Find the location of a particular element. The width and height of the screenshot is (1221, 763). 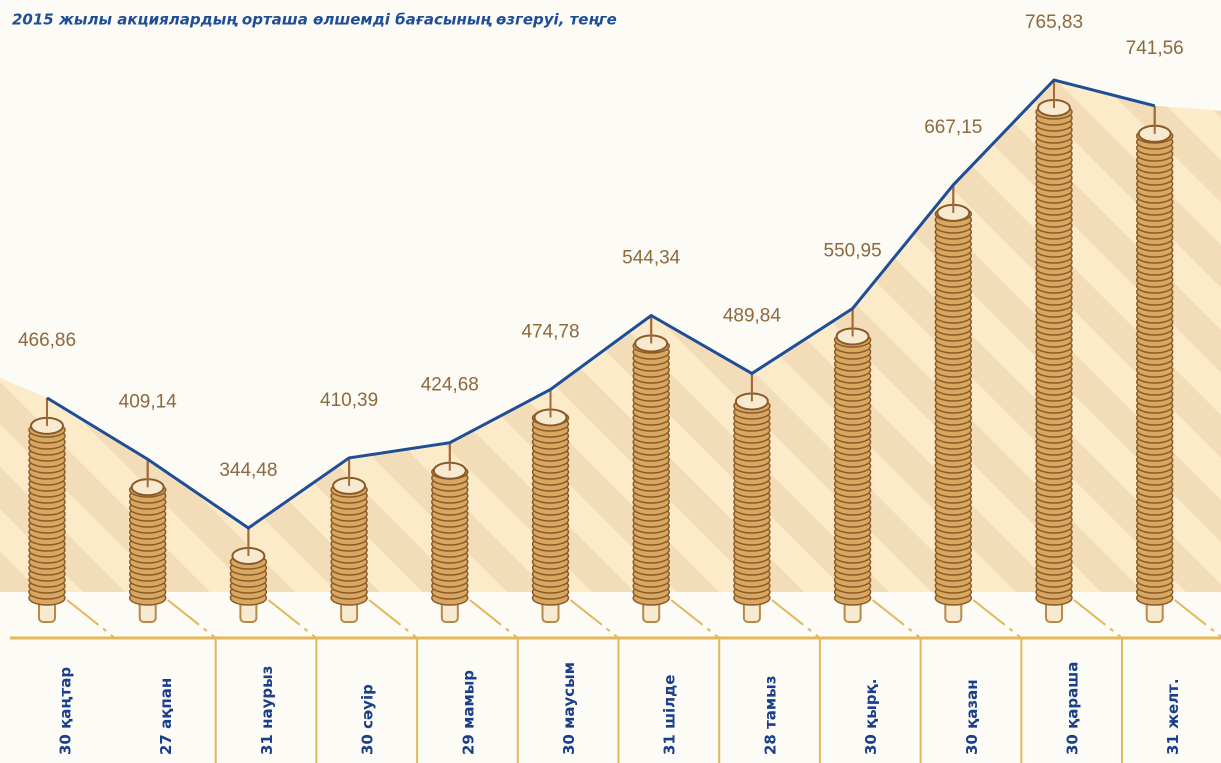

value-label: 667,15 is located at coordinates (953, 127).